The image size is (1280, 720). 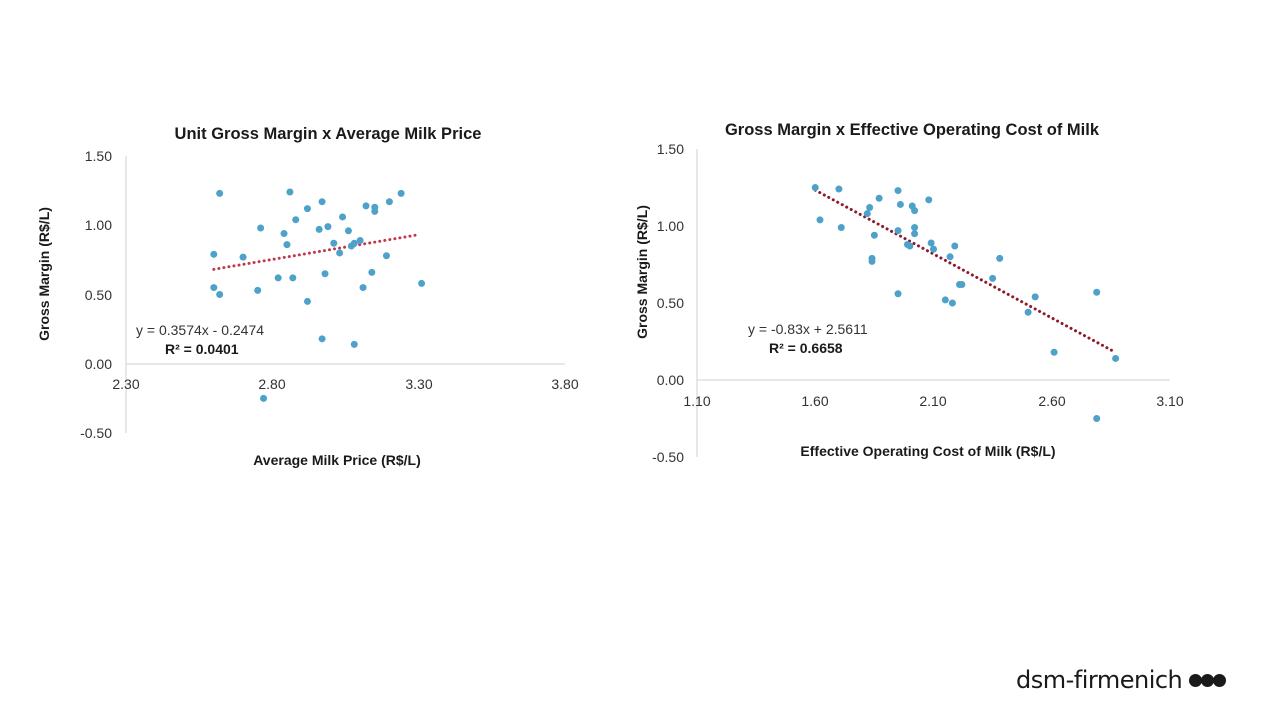 I want to click on y-tick-label: 0.00, so click(x=98, y=364).